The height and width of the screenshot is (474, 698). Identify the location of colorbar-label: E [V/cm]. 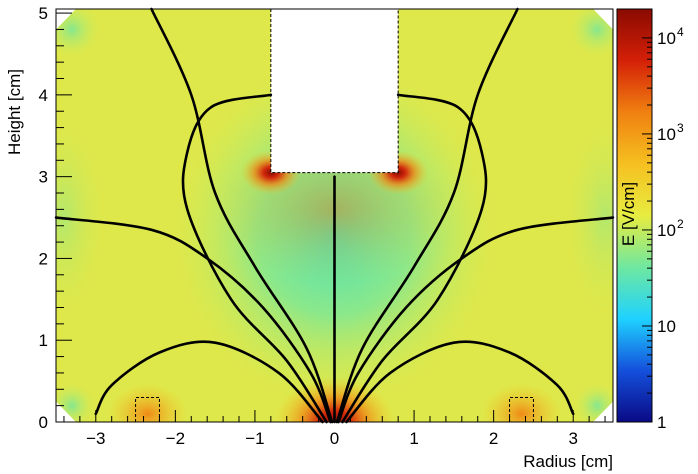
(628, 214).